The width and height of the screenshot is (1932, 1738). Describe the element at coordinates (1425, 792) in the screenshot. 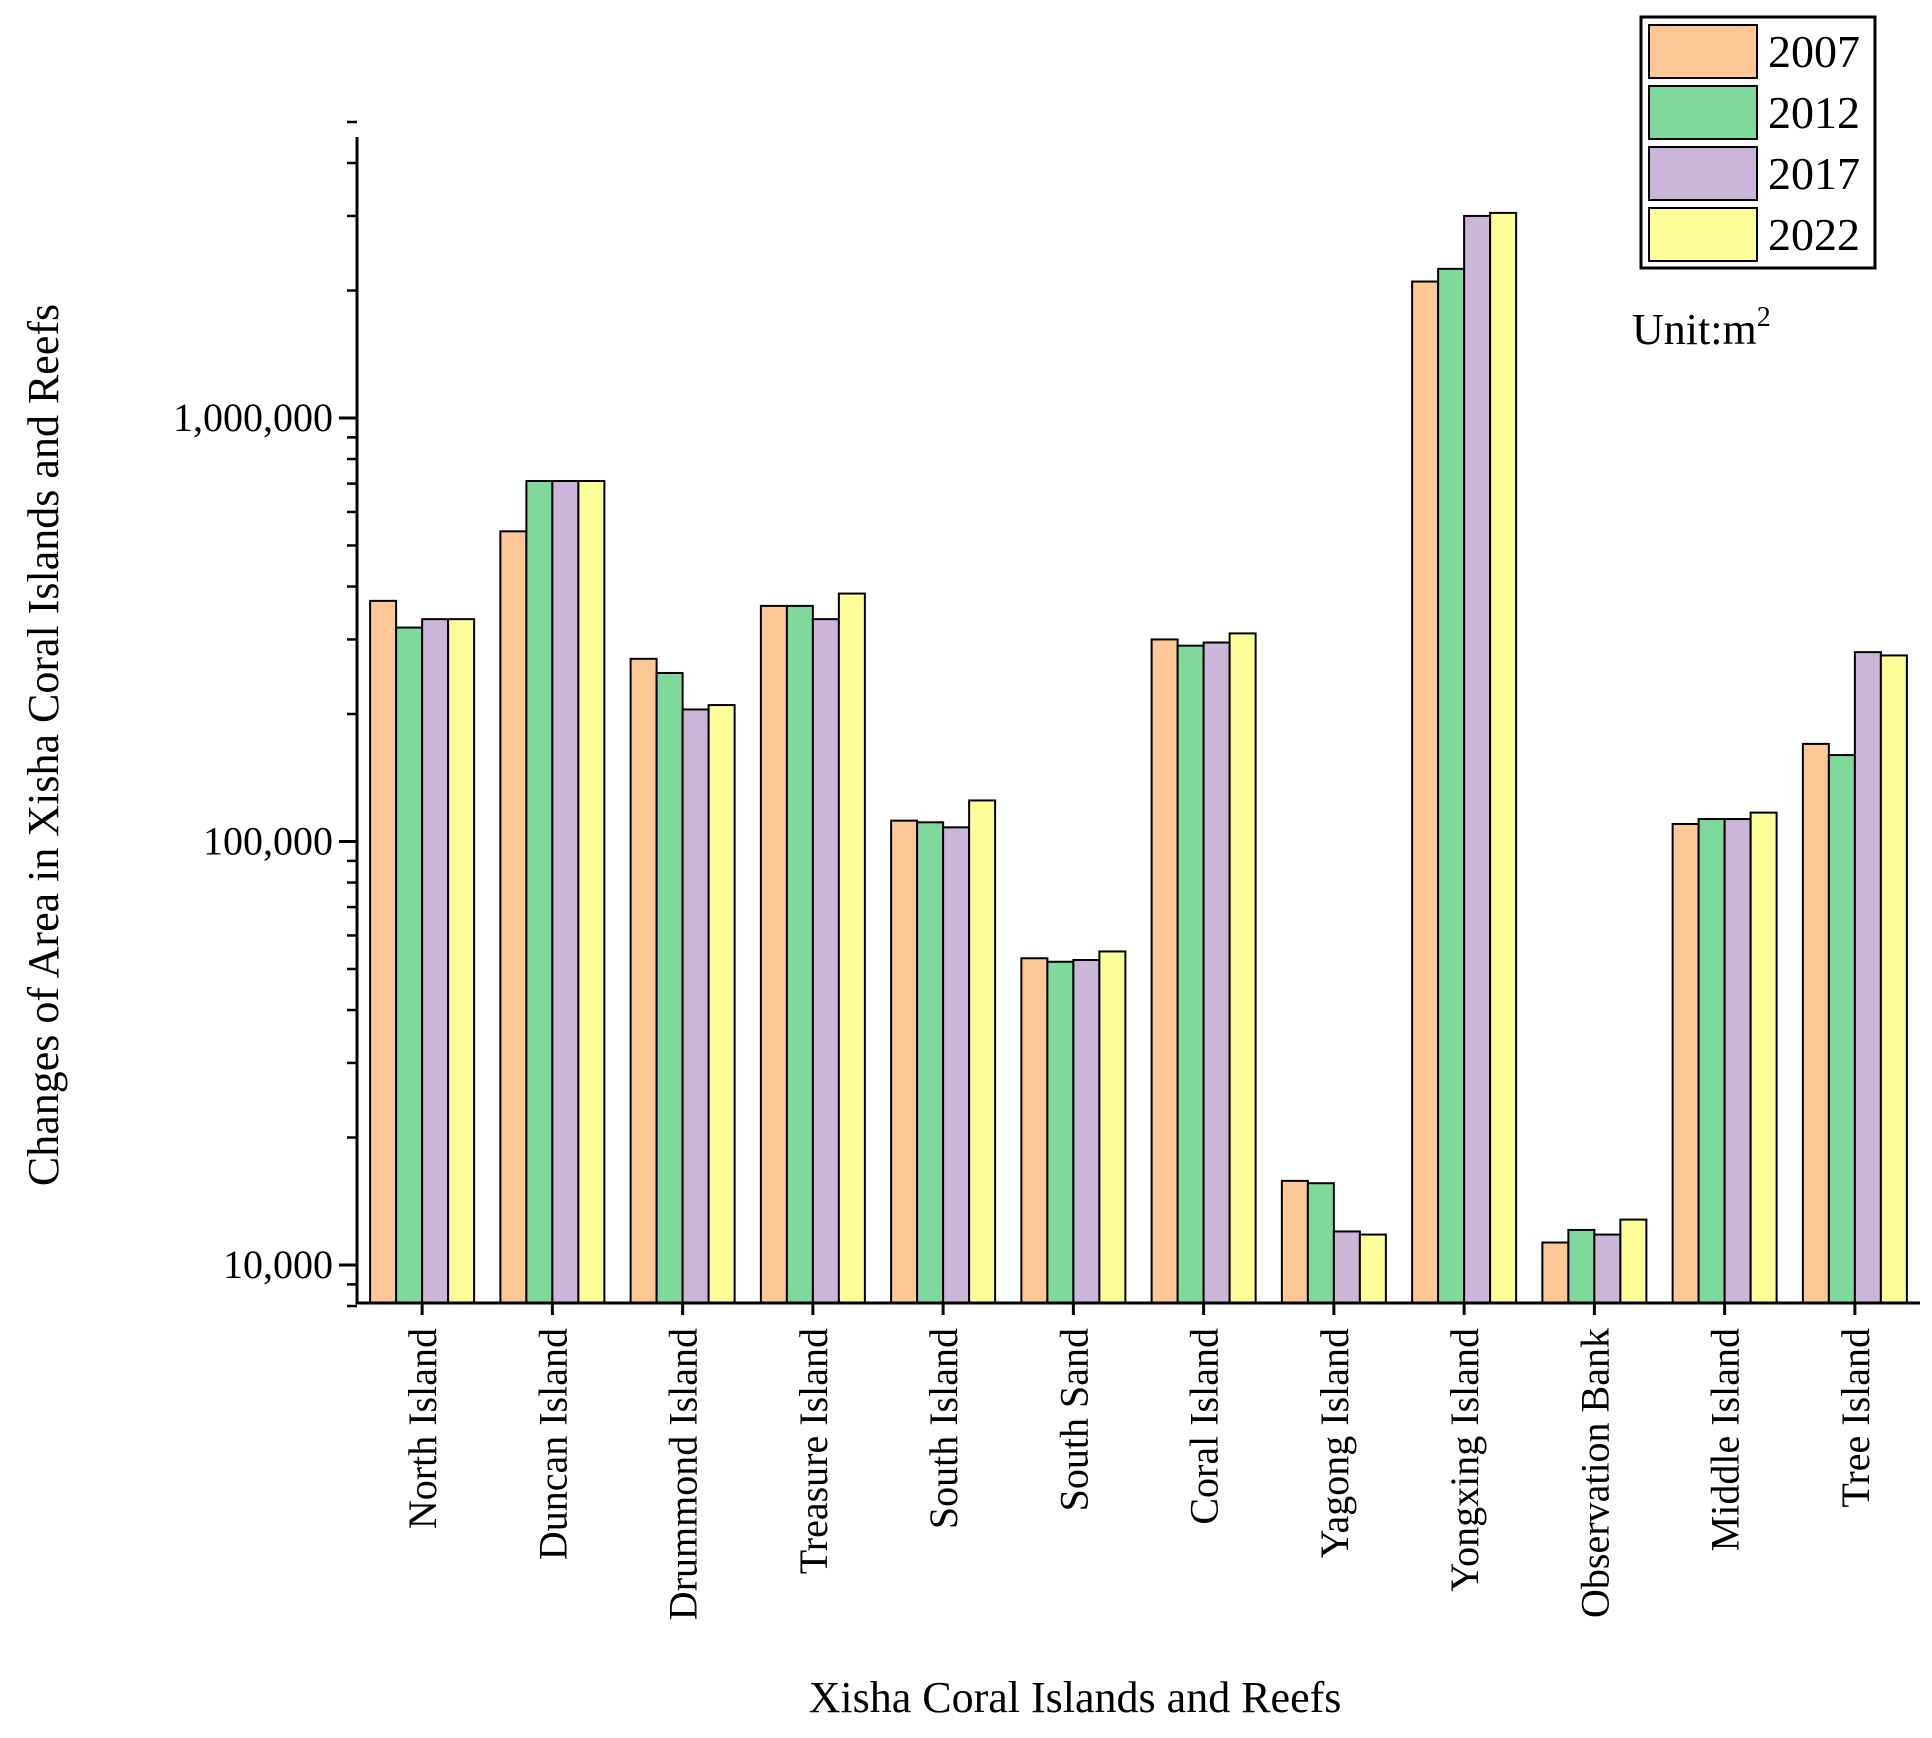

I see `bar-2007-yongxing-island` at that location.